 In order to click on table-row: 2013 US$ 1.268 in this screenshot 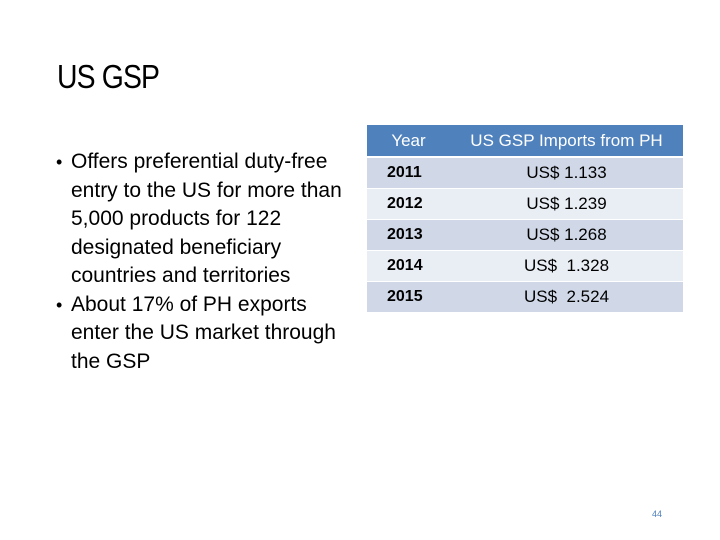, I will do `click(525, 235)`.